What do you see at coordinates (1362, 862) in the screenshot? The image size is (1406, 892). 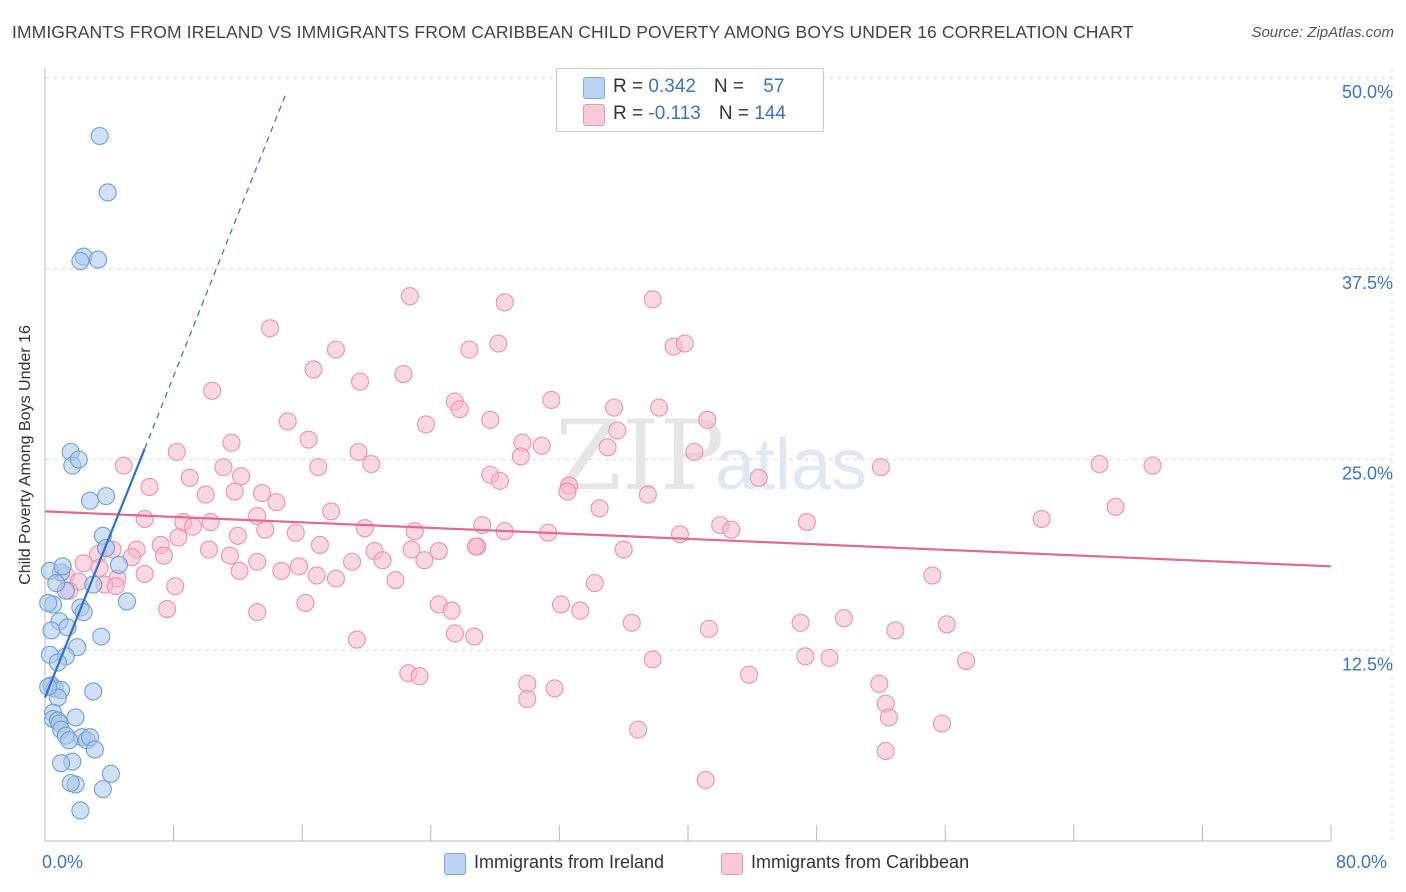 I see `x-tick-label-max: 80.0%` at bounding box center [1362, 862].